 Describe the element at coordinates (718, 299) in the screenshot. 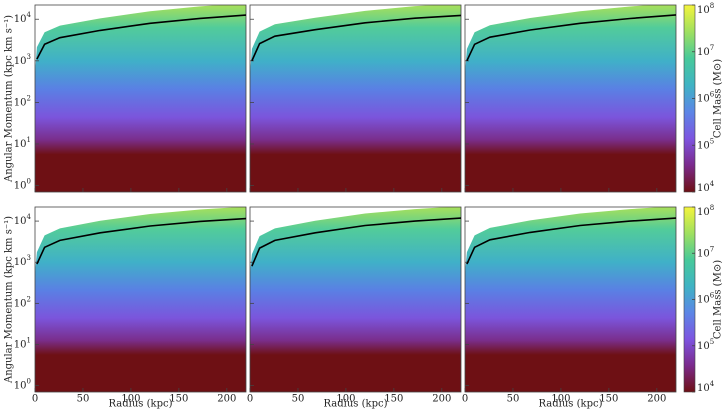

I see `colorbar-label: Cell Mass (M⊙)` at that location.